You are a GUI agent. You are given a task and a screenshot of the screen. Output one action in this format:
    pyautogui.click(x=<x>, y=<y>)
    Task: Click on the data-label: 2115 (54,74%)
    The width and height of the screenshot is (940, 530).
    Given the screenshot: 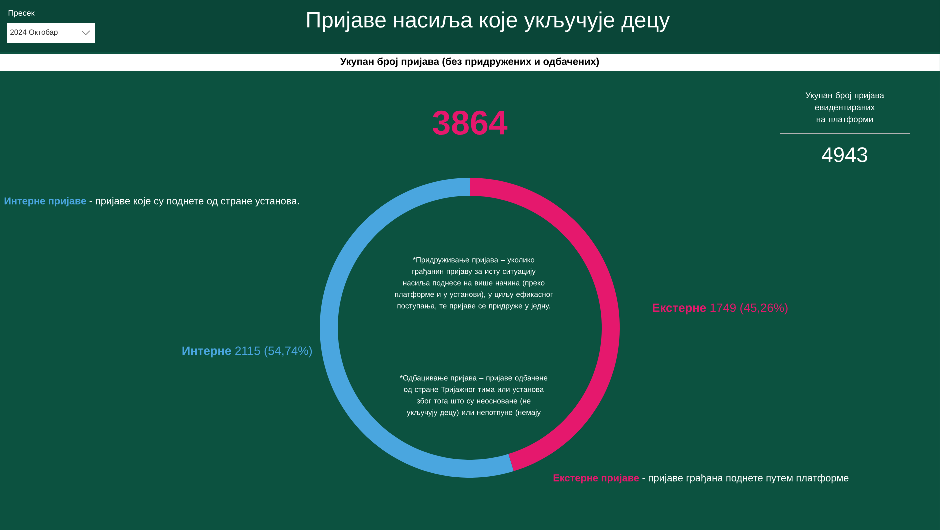 What is the action you would take?
    pyautogui.click(x=274, y=352)
    